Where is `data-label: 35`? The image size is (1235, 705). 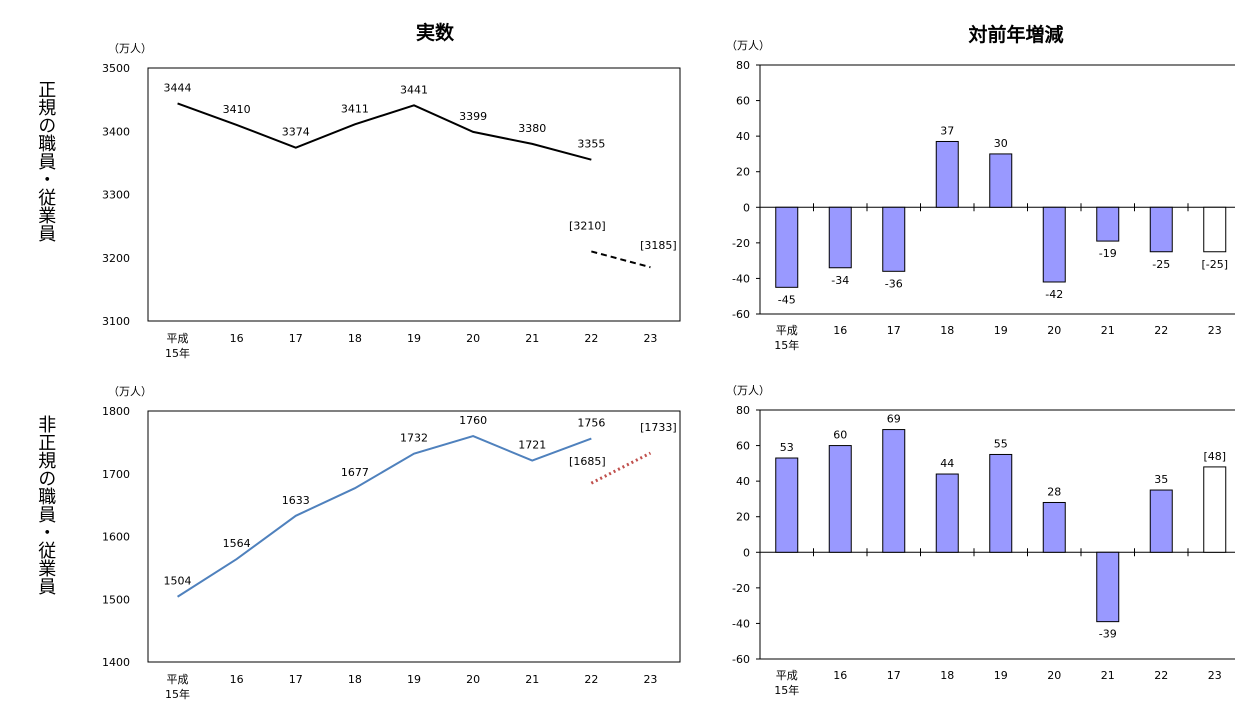 data-label: 35 is located at coordinates (1161, 479).